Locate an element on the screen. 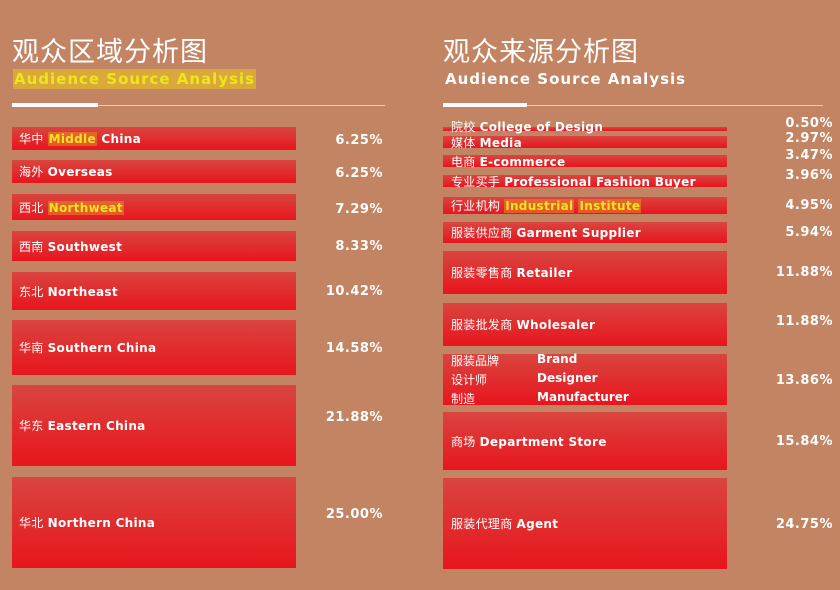 The image size is (840, 590). bar-label-cn: 院校 is located at coordinates (463, 127).